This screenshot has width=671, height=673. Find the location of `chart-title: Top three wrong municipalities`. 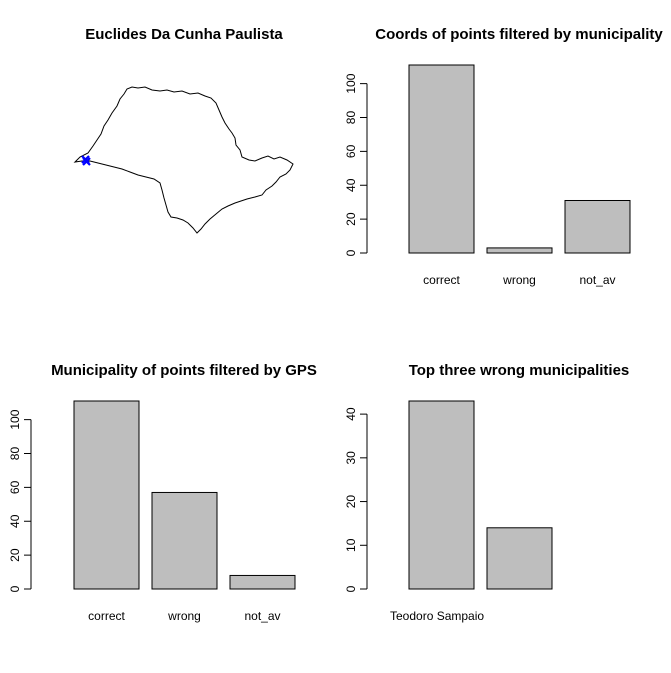

chart-title: Top three wrong municipalities is located at coordinates (519, 370).